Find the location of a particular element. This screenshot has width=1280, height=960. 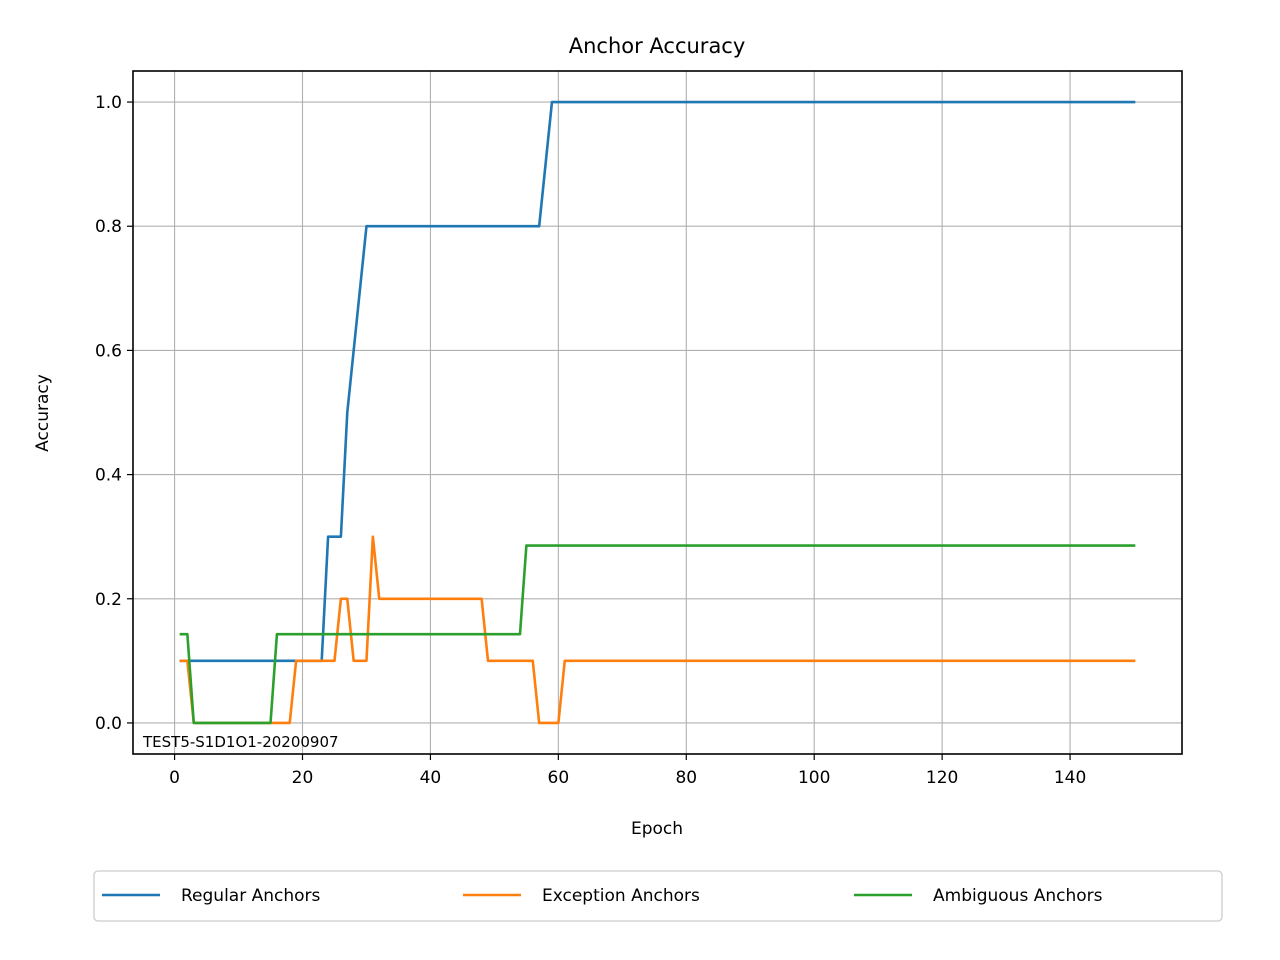

legend-label: Regular Anchors is located at coordinates (251, 896).